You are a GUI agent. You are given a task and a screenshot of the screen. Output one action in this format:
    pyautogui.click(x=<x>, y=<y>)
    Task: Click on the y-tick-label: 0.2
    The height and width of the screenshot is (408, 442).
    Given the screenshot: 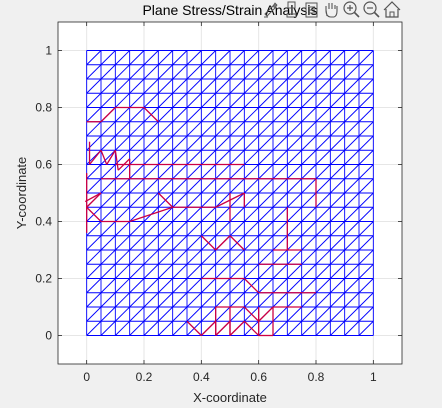 What is the action you would take?
    pyautogui.click(x=43, y=279)
    